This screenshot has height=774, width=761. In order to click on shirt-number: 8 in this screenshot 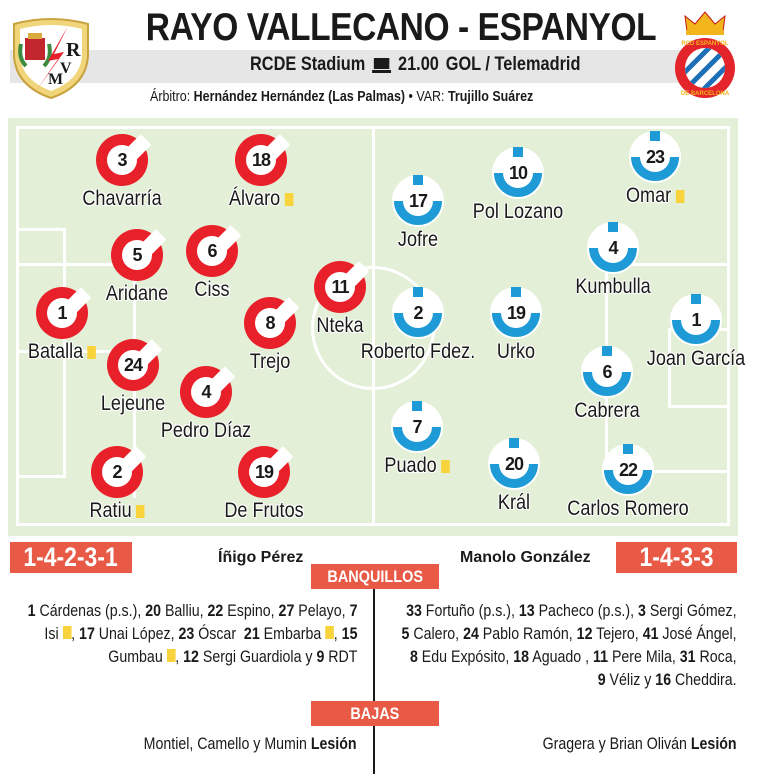, I will do `click(270, 323)`.